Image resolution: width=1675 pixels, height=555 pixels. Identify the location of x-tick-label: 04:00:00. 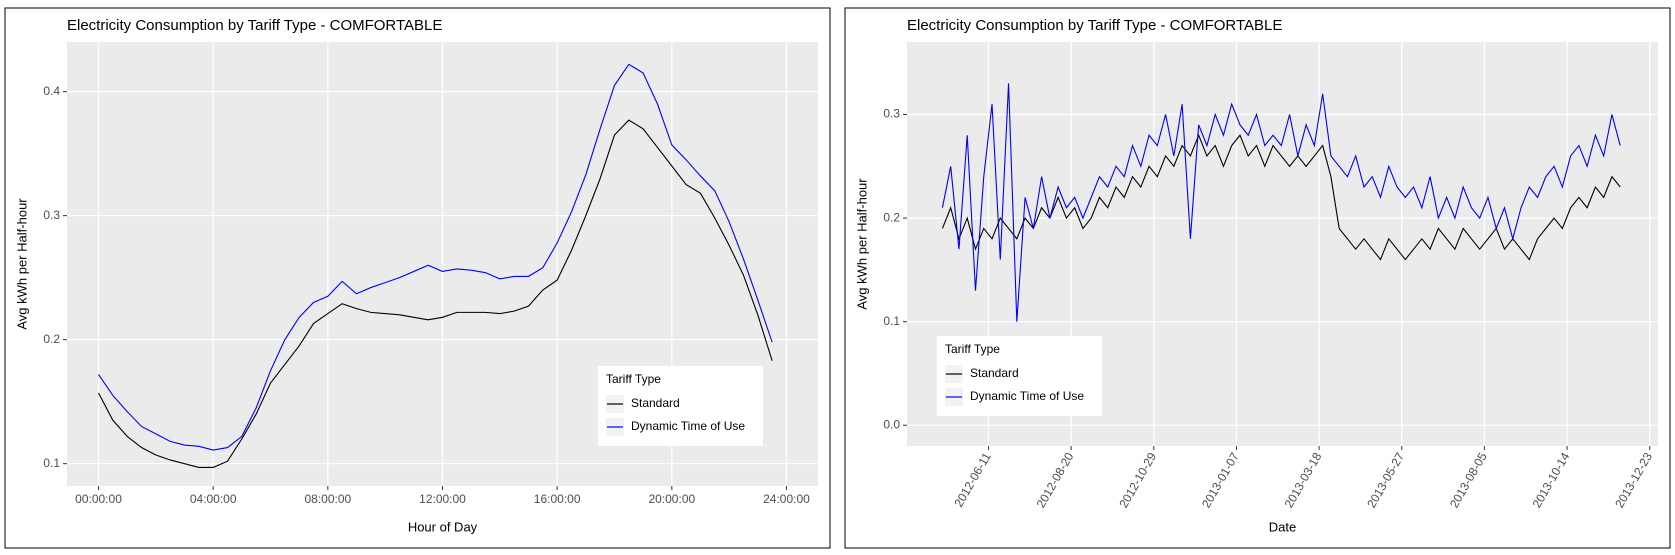
(213, 499).